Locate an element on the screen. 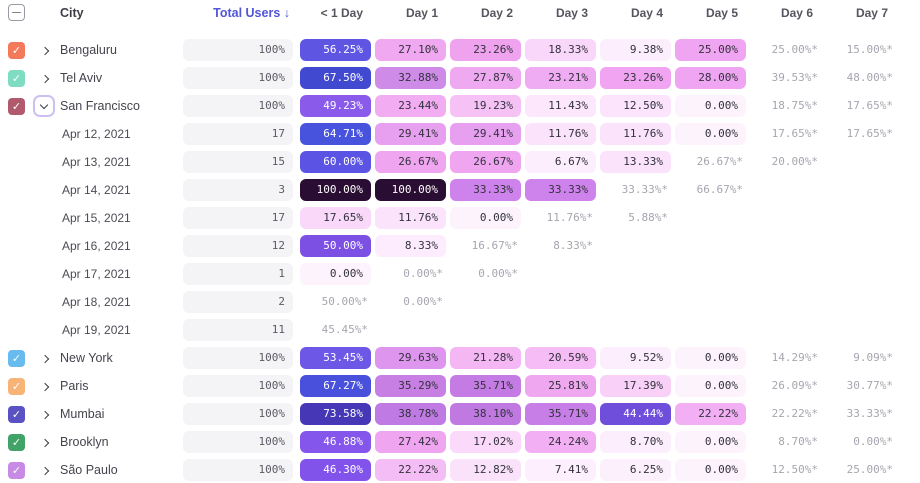 The width and height of the screenshot is (920, 483). retention-cell: 20.59% is located at coordinates (562, 358).